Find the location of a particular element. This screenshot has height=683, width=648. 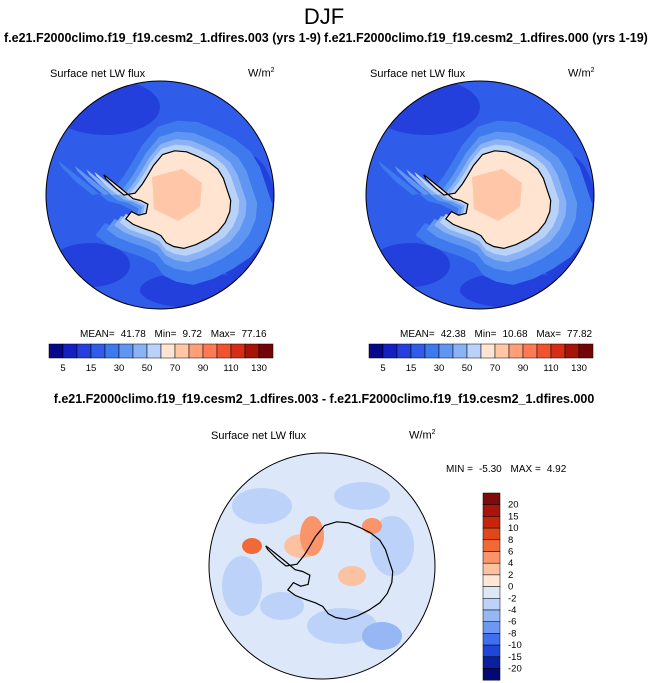

right-colorbar-tick-label: 130 is located at coordinates (579, 368).